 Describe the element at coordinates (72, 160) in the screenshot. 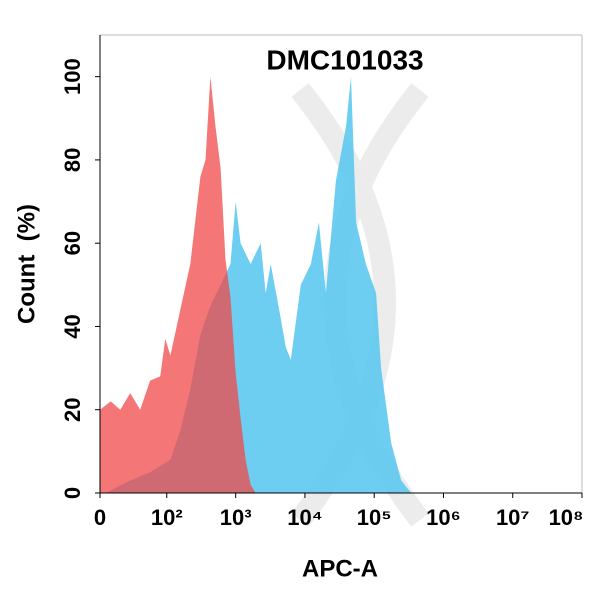

I see `y-tick-label: 80` at that location.